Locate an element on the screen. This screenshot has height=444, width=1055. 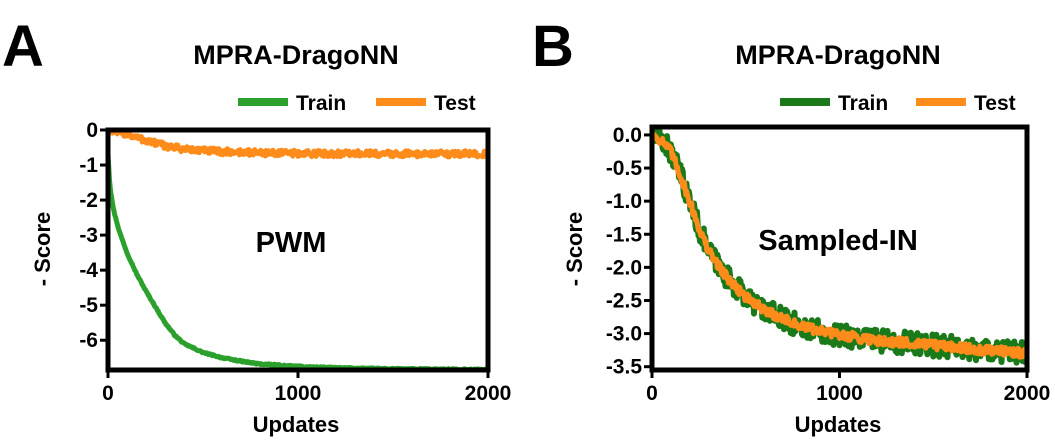
y-tick-label: -3.0 is located at coordinates (624, 334).